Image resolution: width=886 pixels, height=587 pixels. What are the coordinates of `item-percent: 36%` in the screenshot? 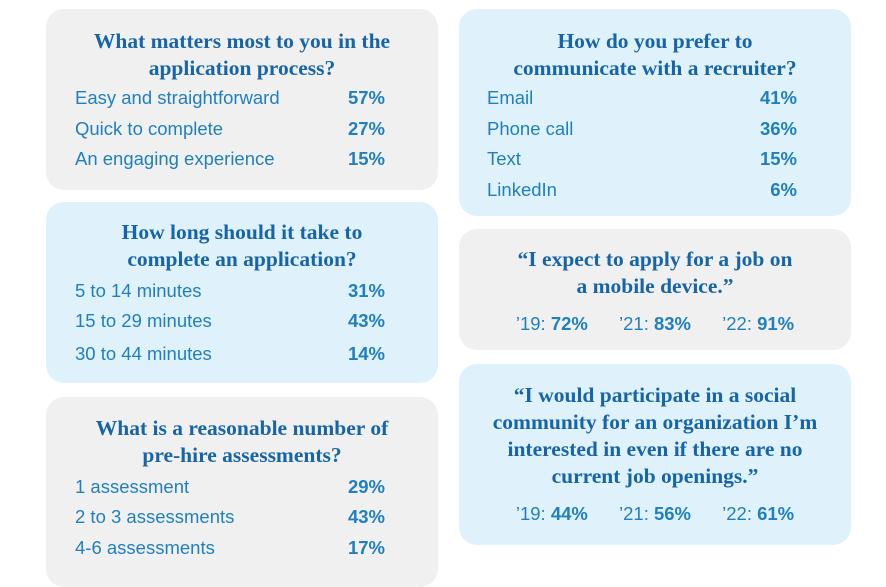 It's located at (778, 128).